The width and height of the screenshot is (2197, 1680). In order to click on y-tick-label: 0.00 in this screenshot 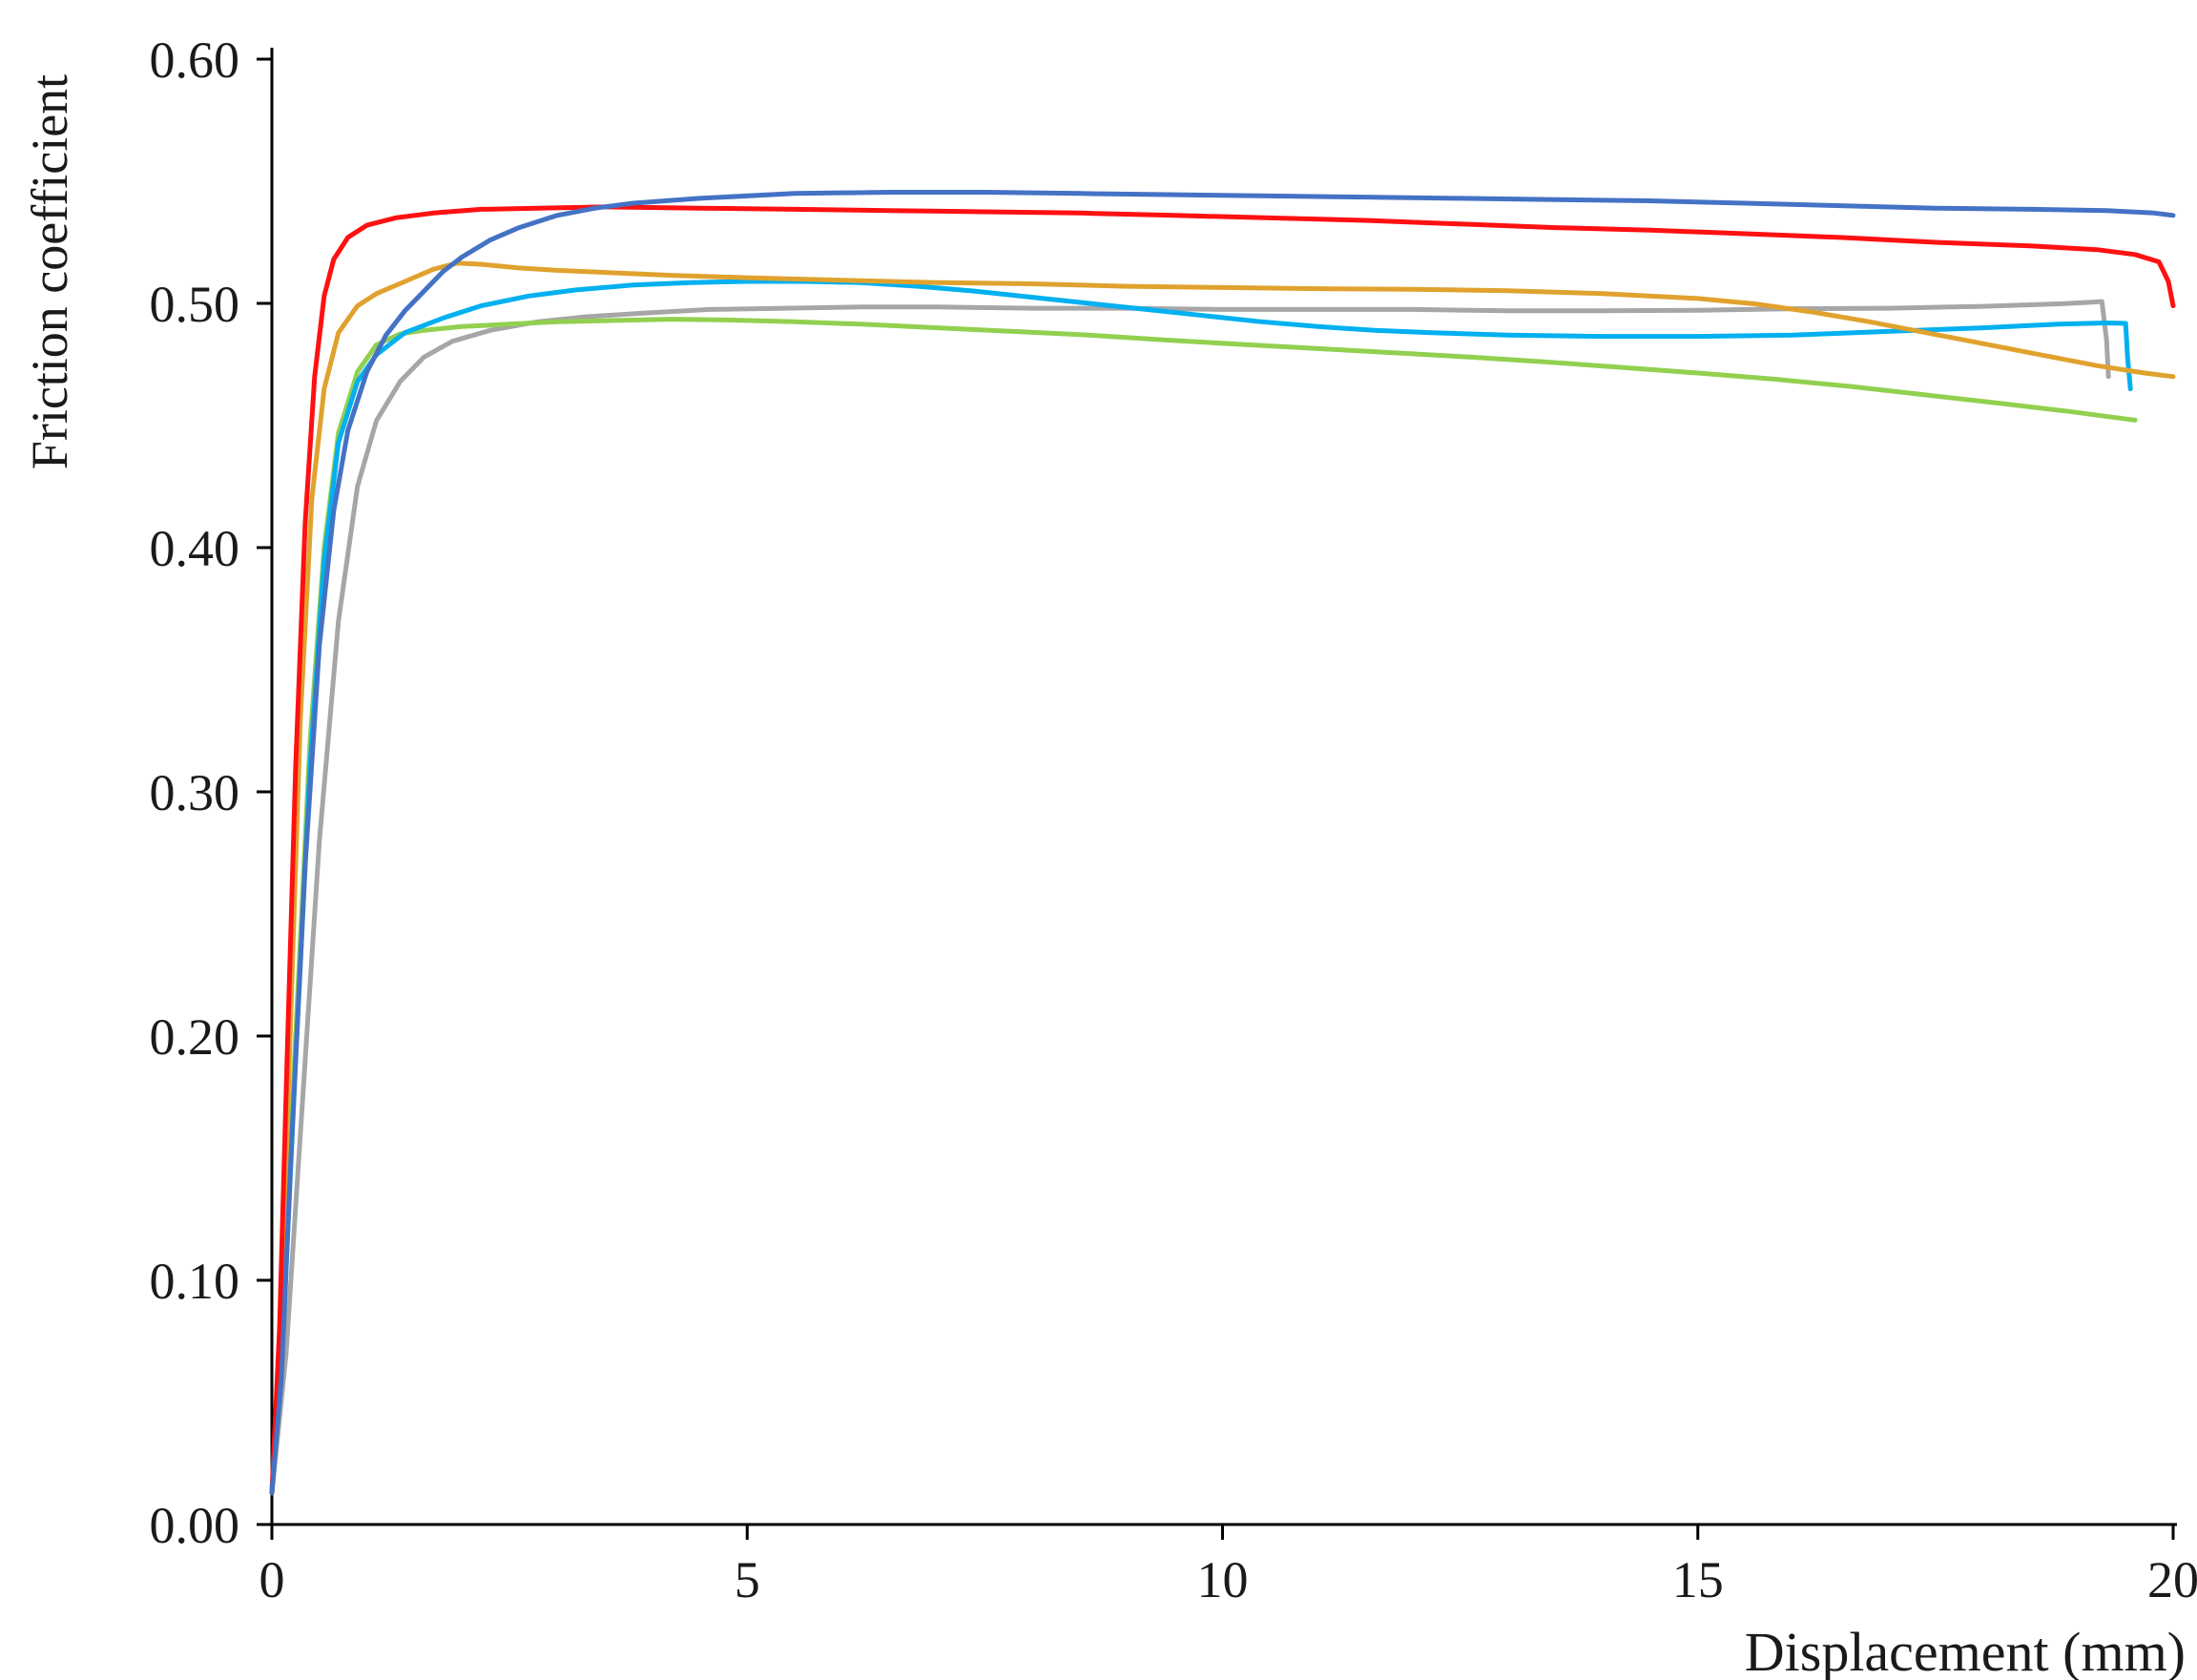, I will do `click(195, 1525)`.